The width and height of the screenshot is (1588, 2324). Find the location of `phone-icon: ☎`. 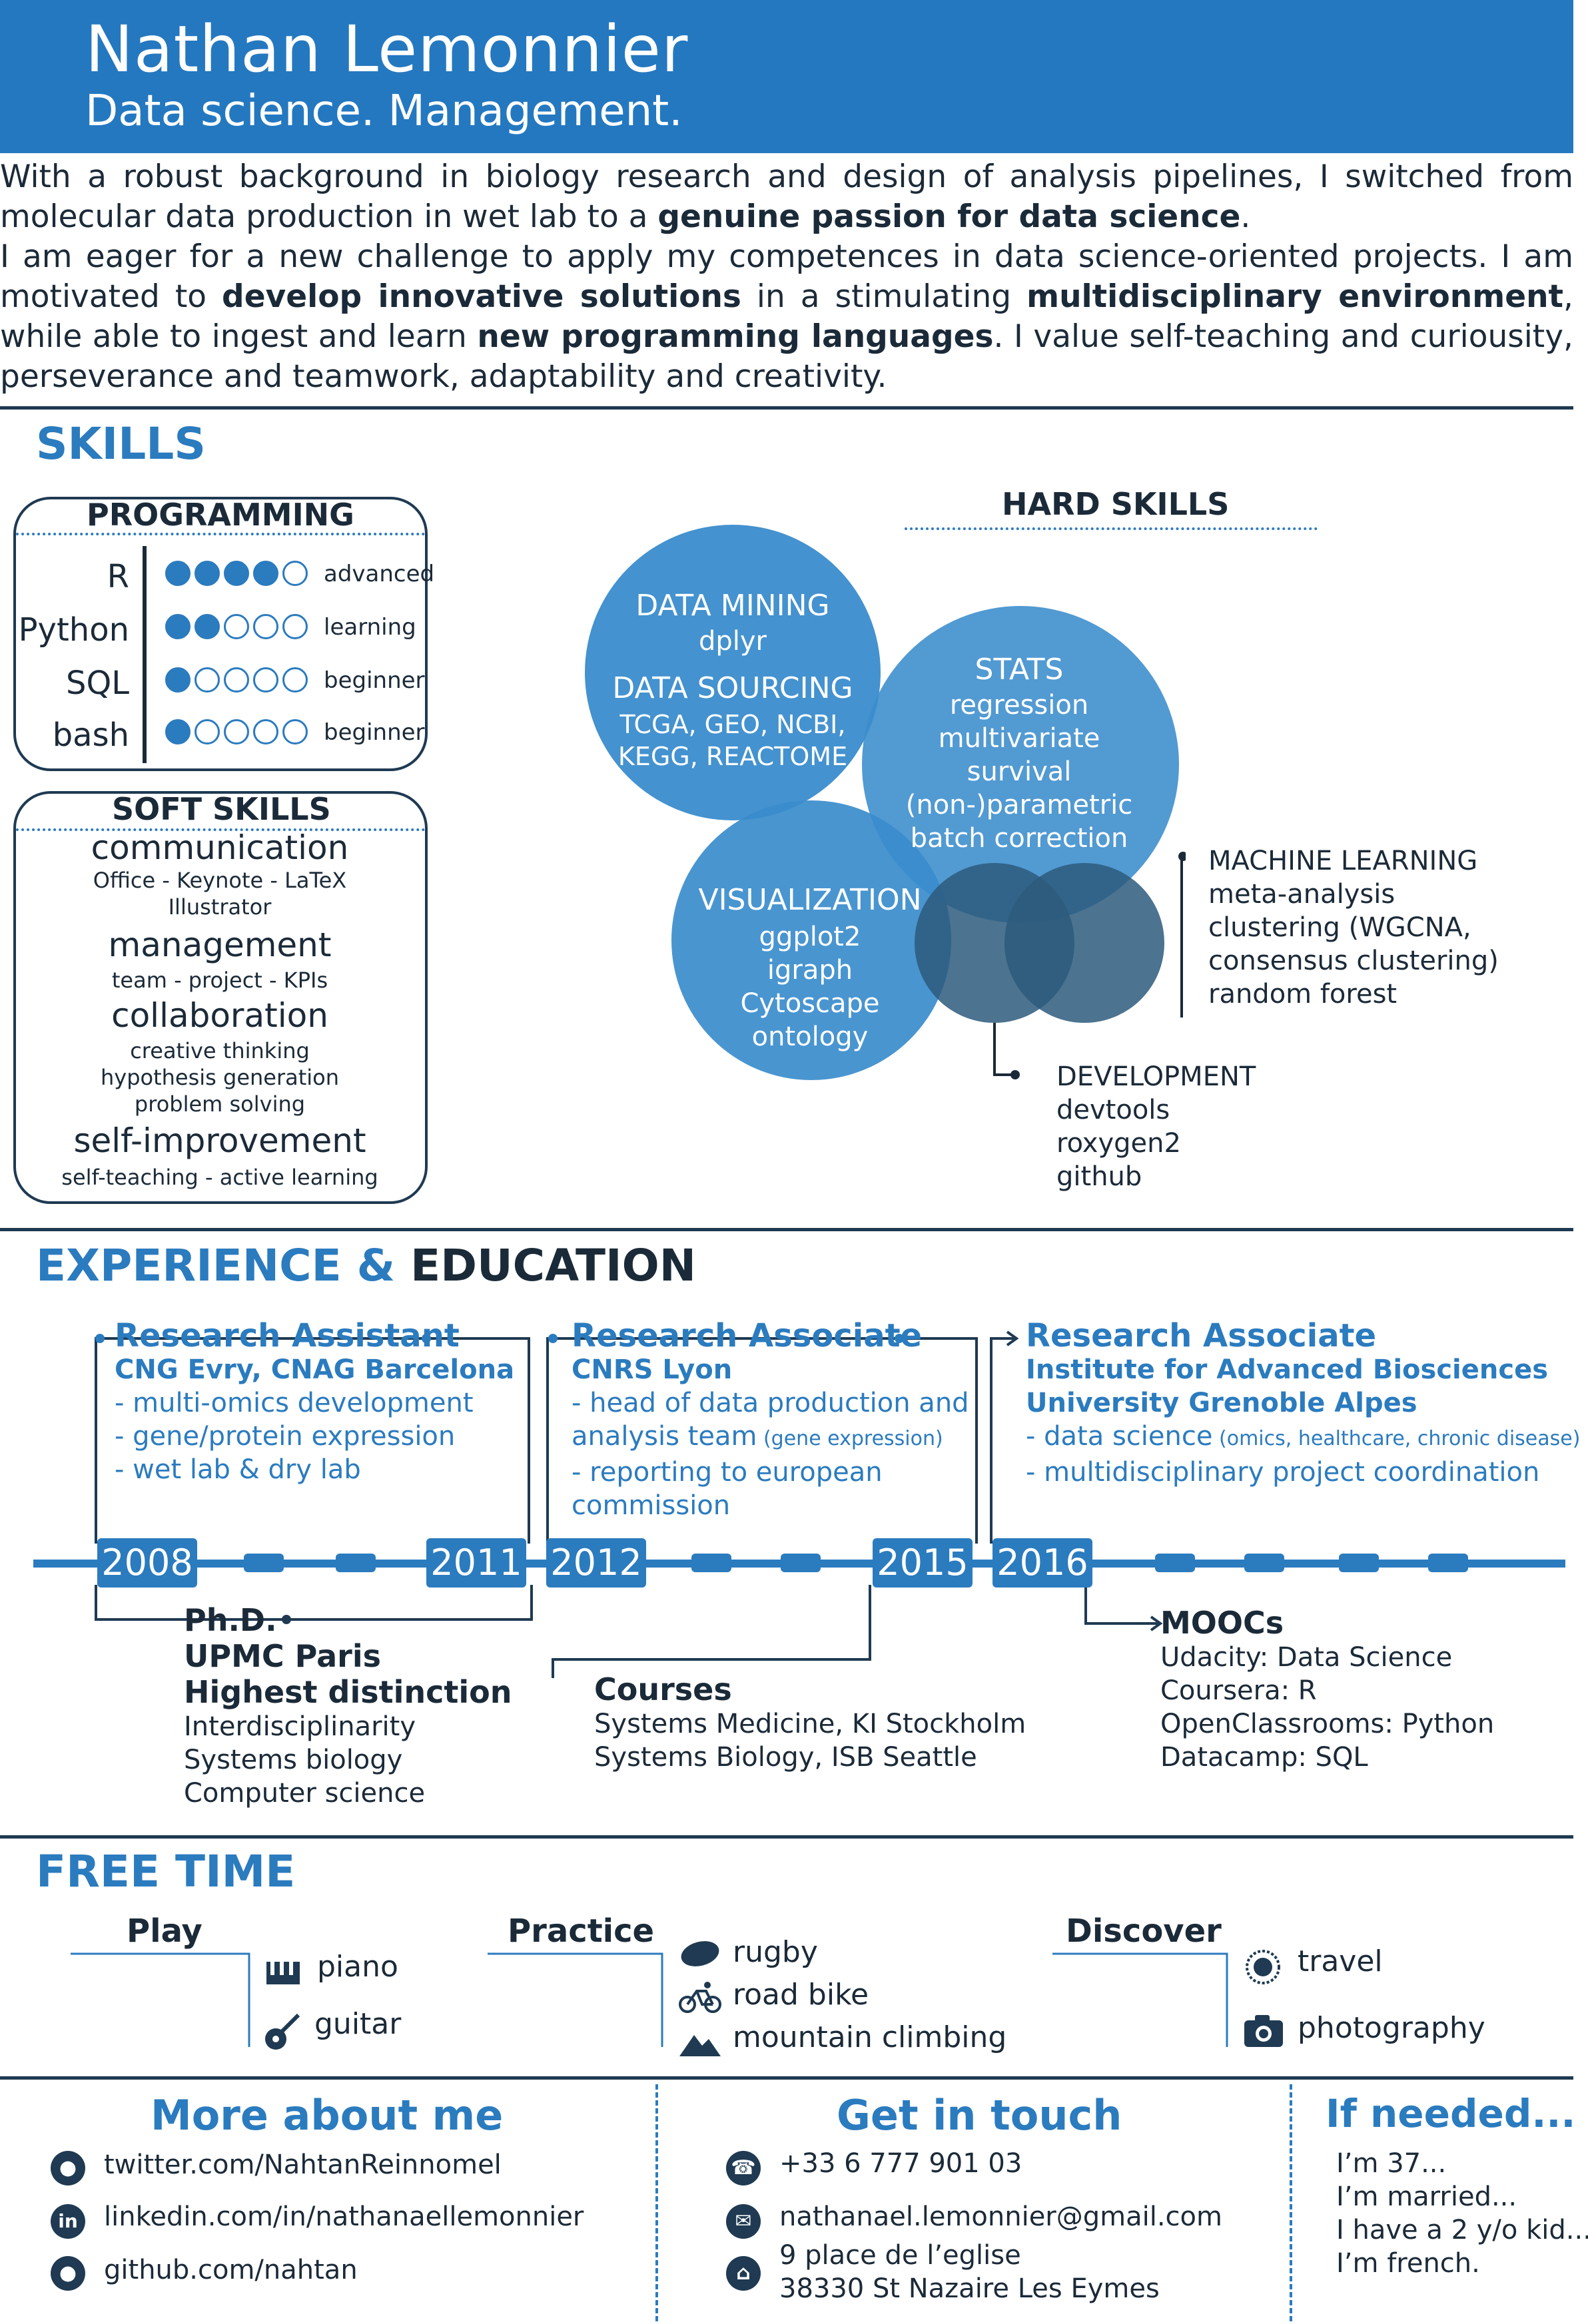

phone-icon: ☎ is located at coordinates (743, 2168).